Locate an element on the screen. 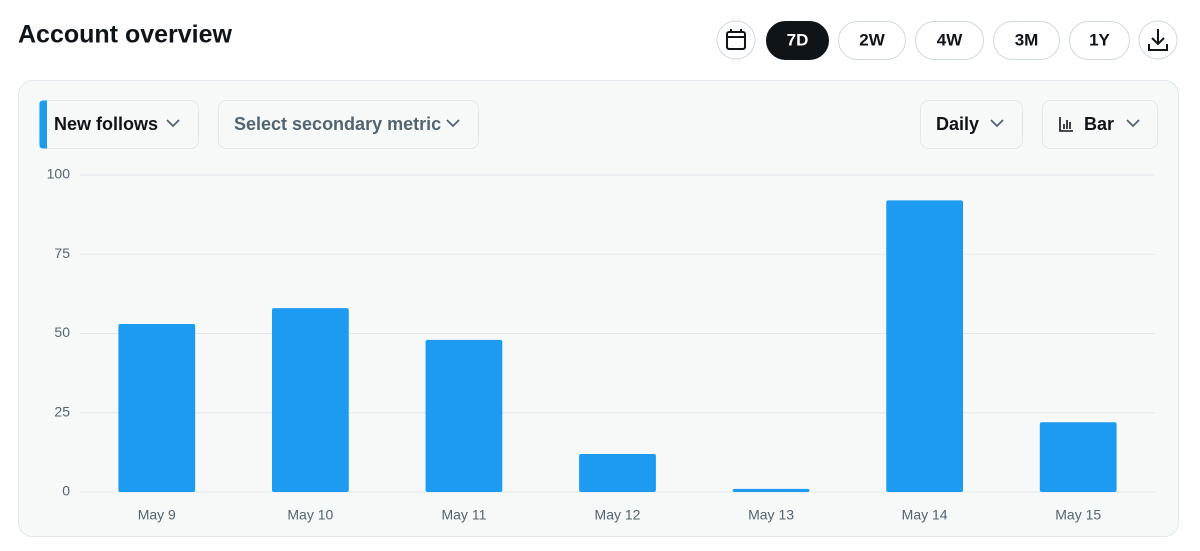  range-button: 4W is located at coordinates (949, 40).